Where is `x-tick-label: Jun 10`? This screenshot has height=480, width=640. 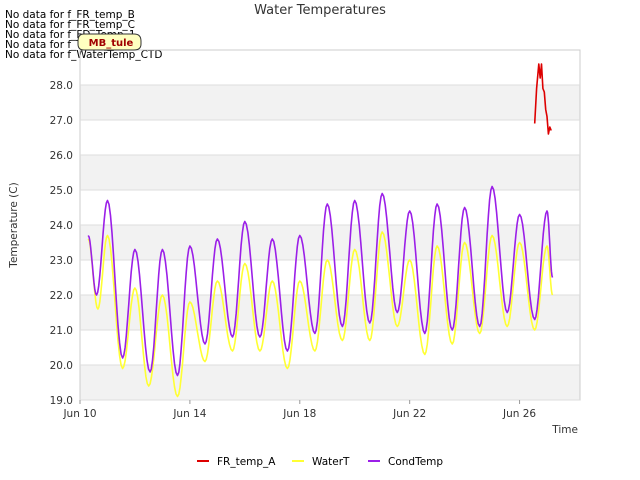 x-tick-label: Jun 10 is located at coordinates (79, 414).